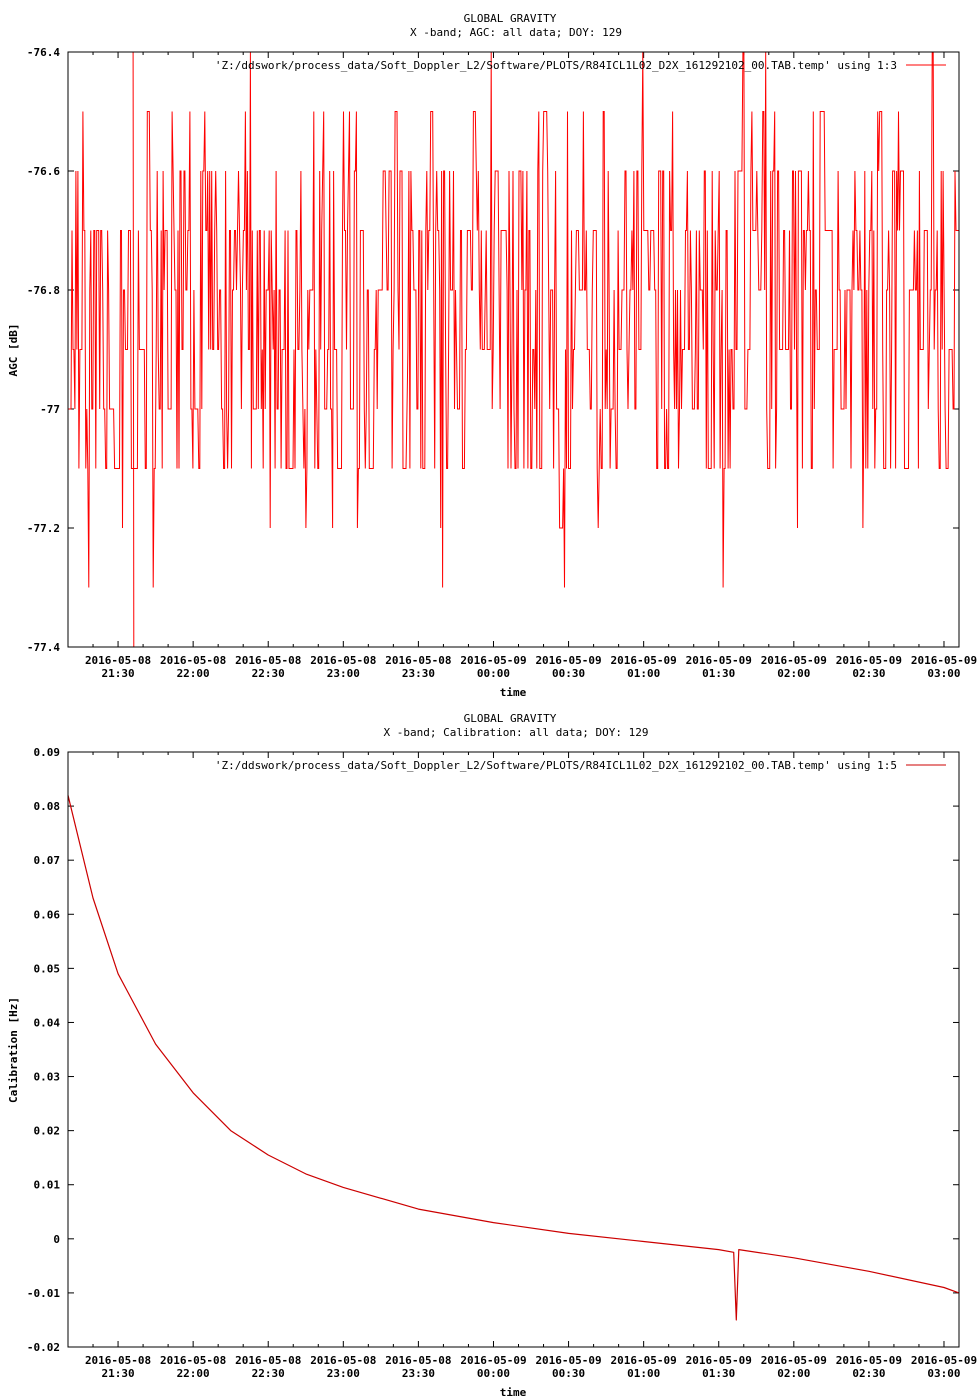 The image size is (980, 1400). I want to click on y-tick-label: 0.02, so click(47, 1131).